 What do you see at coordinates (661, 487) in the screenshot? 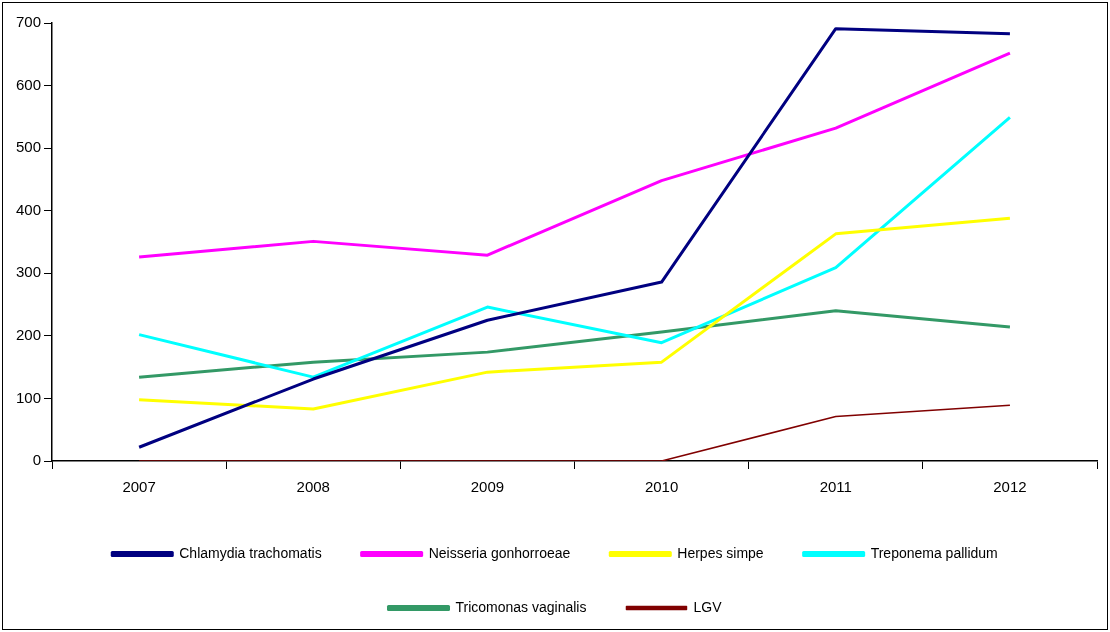
I see `x-tick-label: 2010` at bounding box center [661, 487].